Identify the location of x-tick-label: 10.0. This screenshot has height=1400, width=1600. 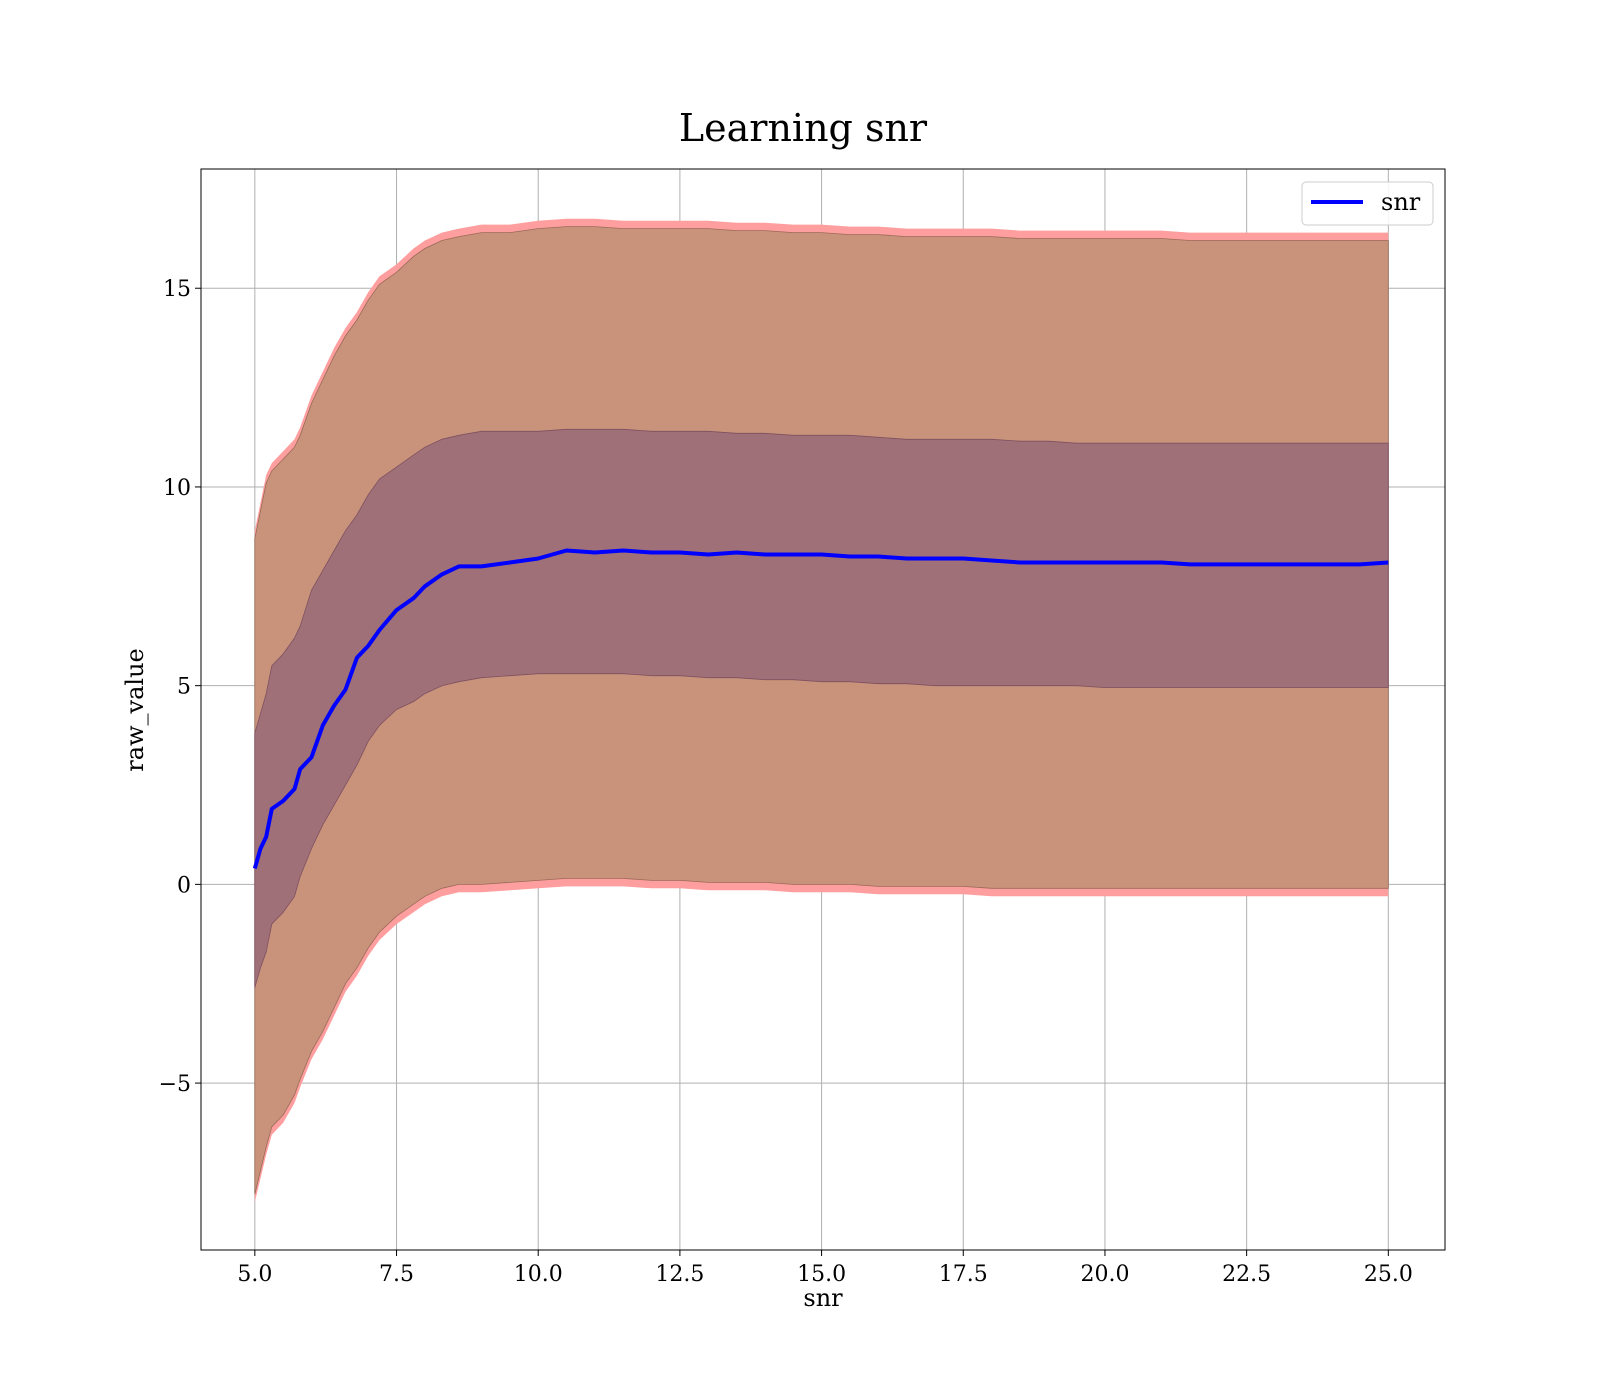
(538, 1274).